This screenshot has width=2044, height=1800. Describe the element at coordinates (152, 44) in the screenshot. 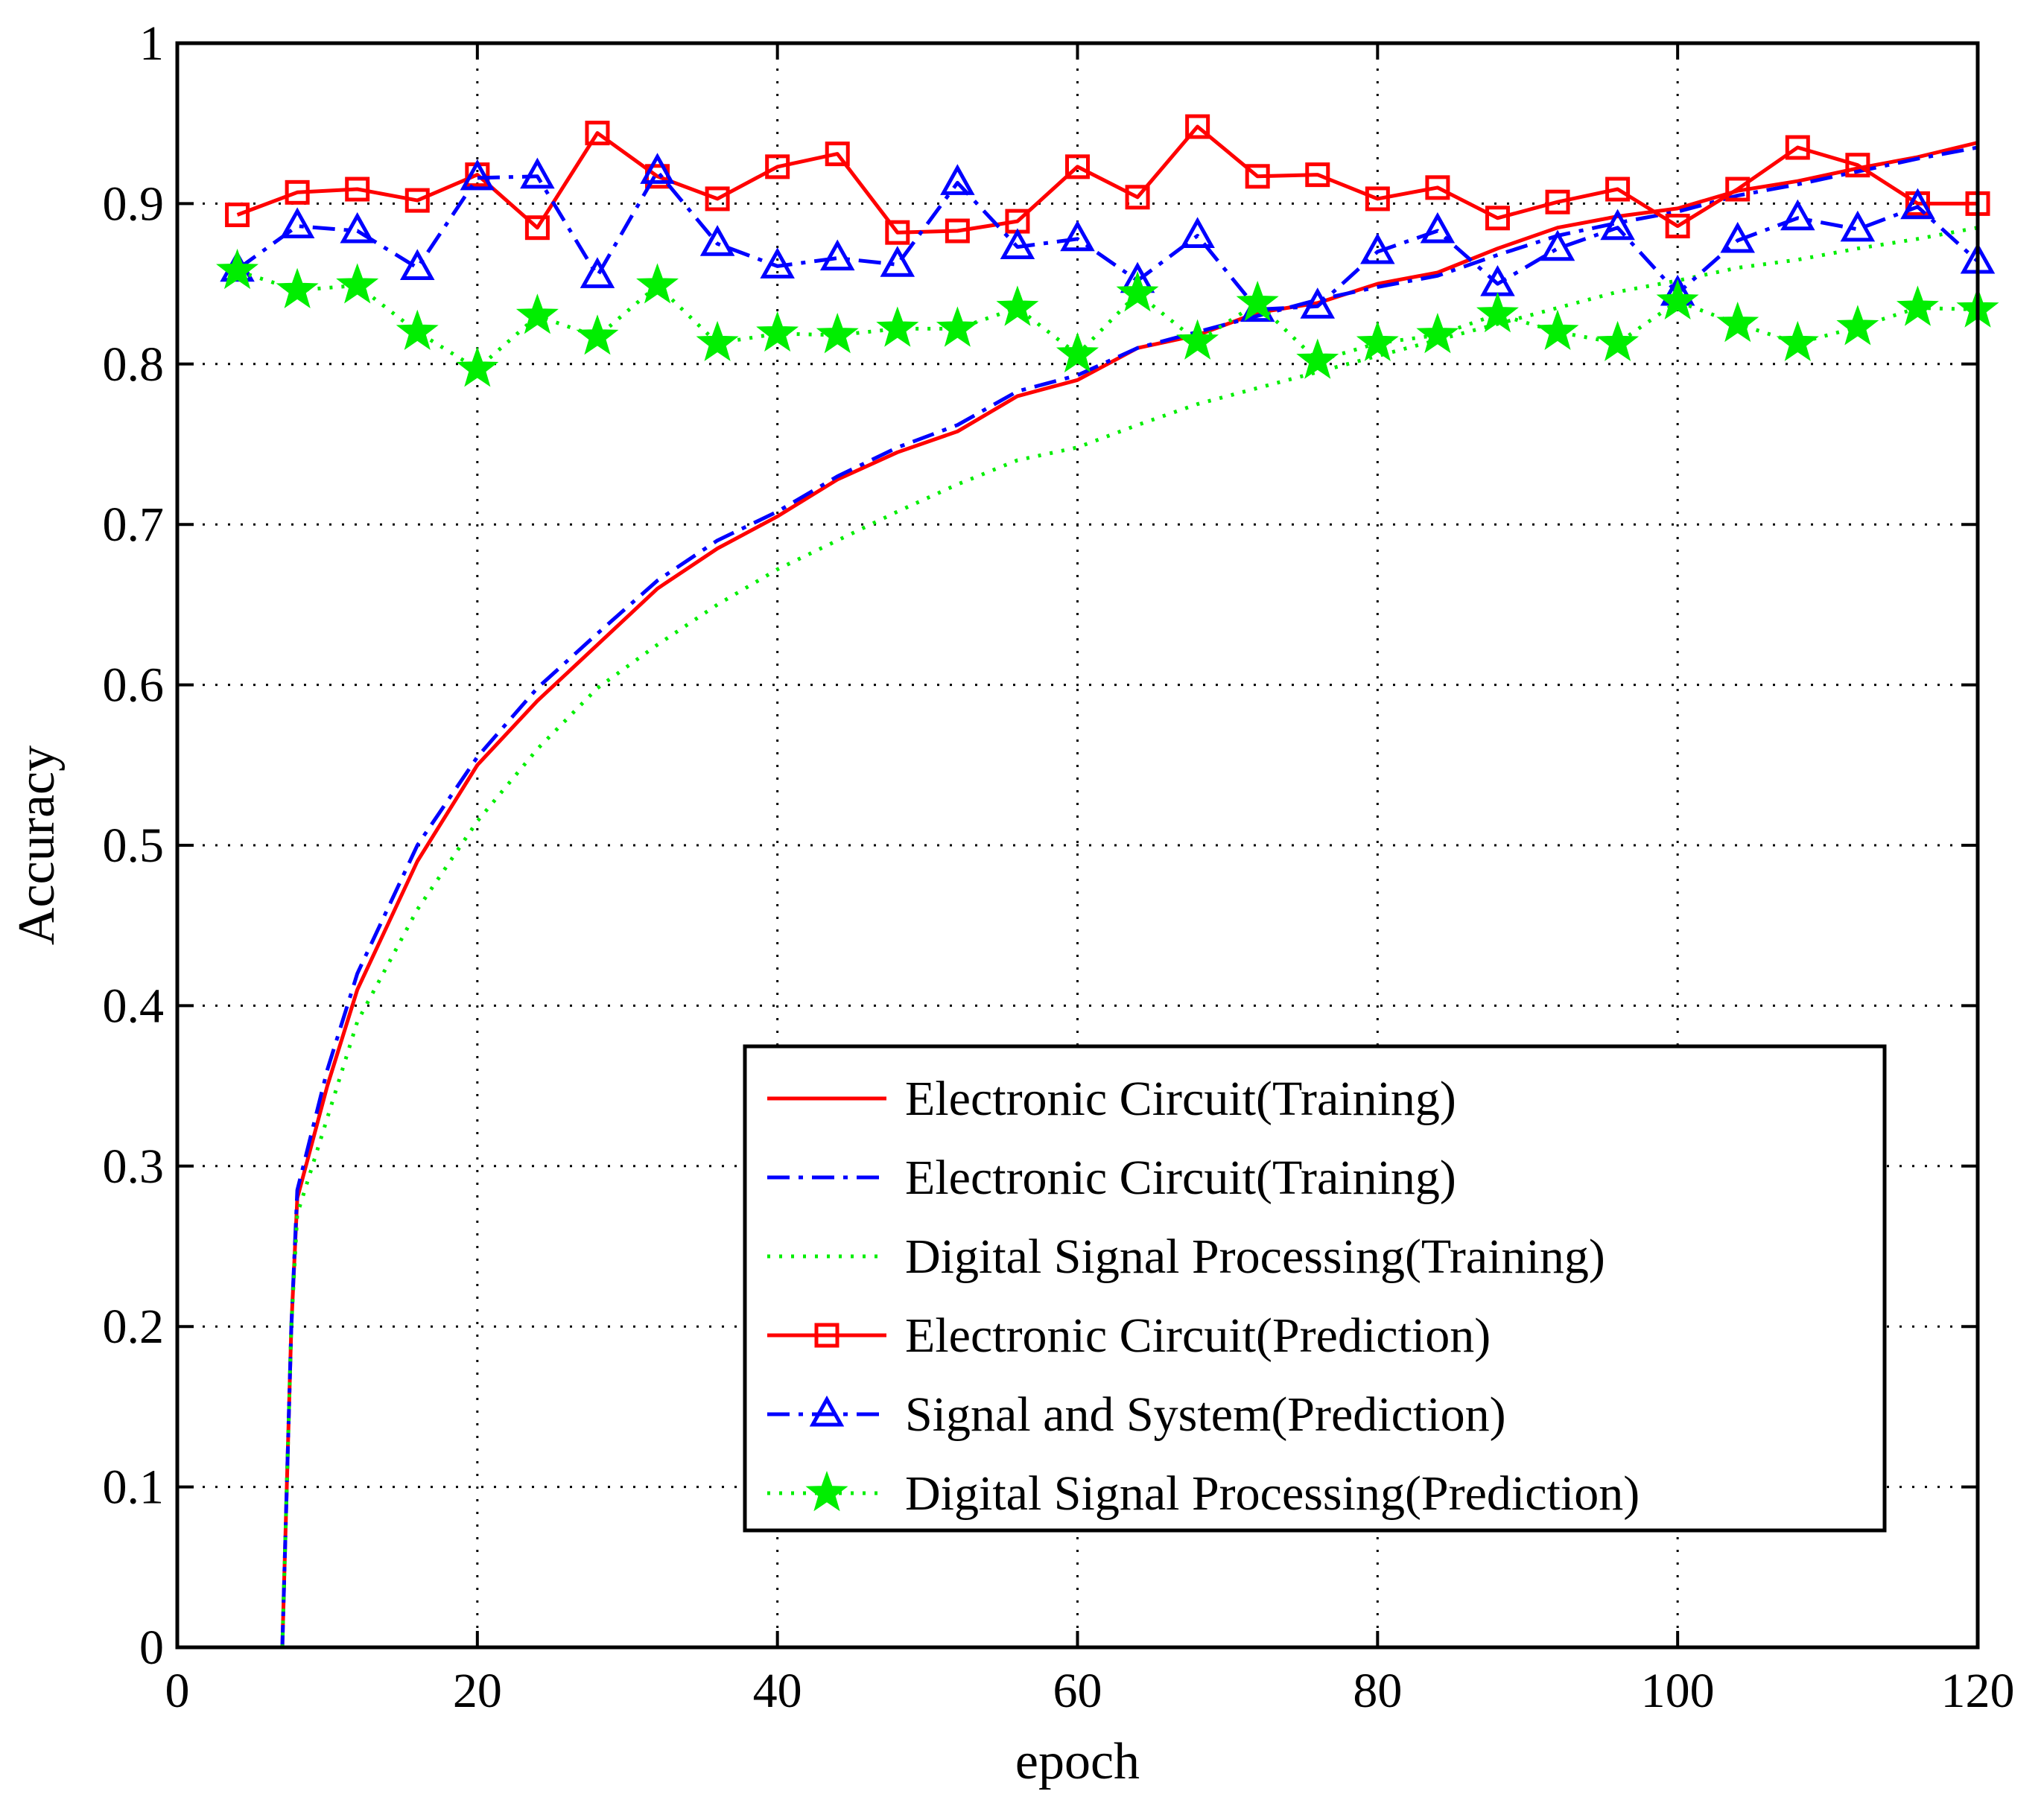

I see `y-tick-label: 1` at that location.